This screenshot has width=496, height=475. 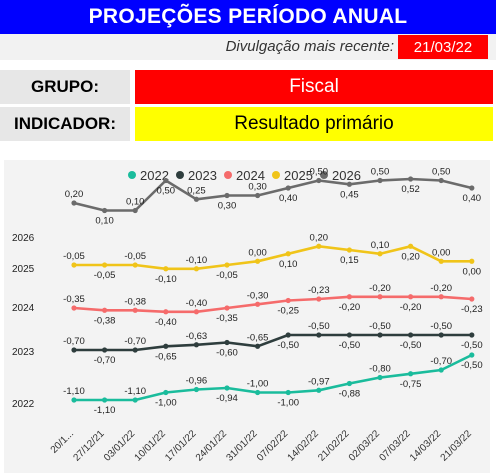 What do you see at coordinates (273, 342) in the screenshot?
I see `series-line-2023` at bounding box center [273, 342].